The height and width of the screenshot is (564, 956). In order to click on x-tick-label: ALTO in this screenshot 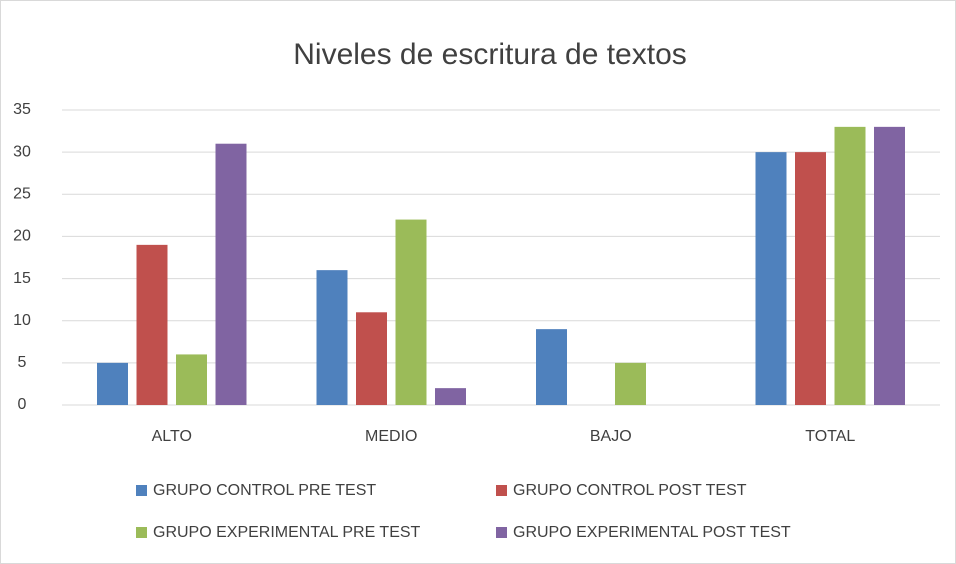, I will do `click(172, 436)`.